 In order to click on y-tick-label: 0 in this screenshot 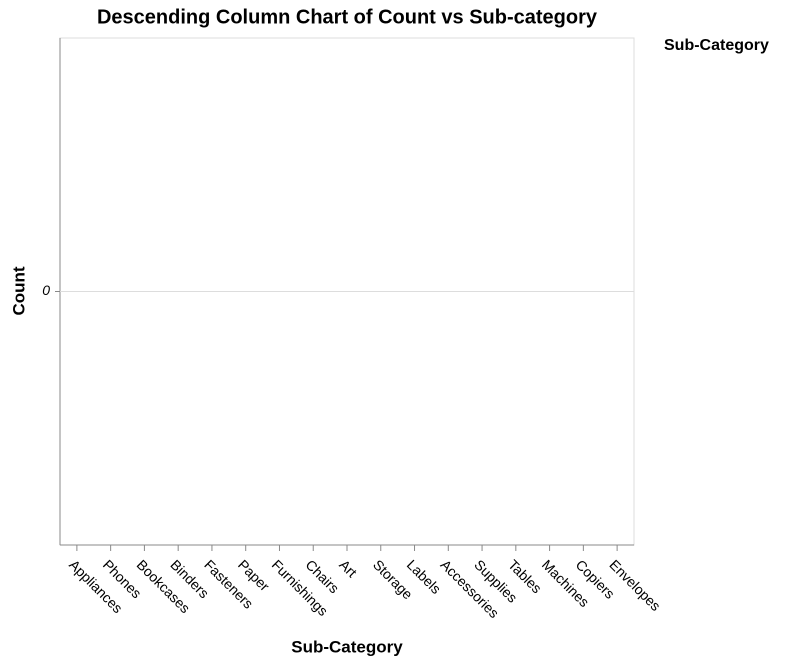, I will do `click(46, 290)`.